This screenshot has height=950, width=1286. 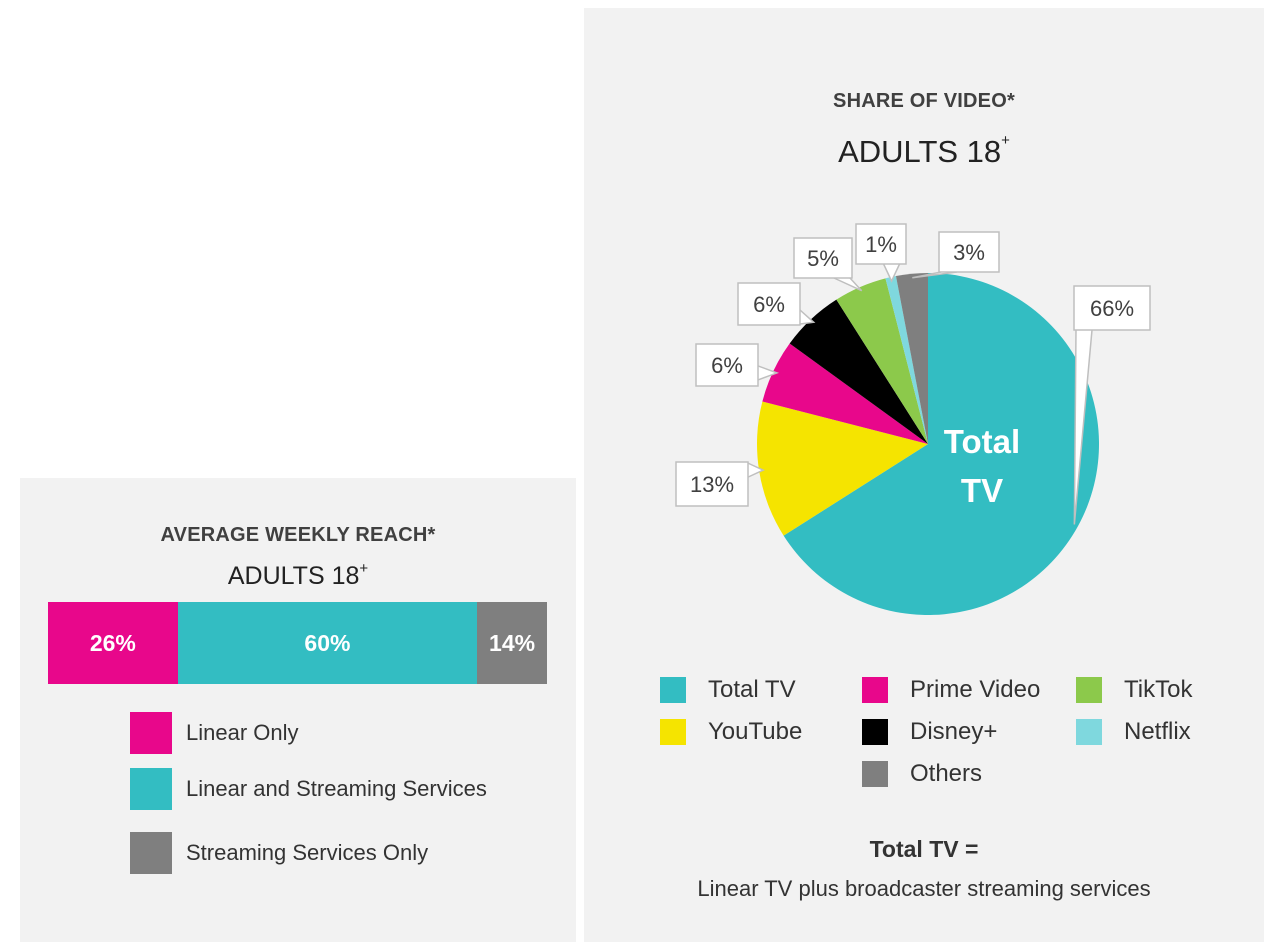 What do you see at coordinates (298, 575) in the screenshot?
I see `reach-chart-subtitle: ADULTS 18+` at bounding box center [298, 575].